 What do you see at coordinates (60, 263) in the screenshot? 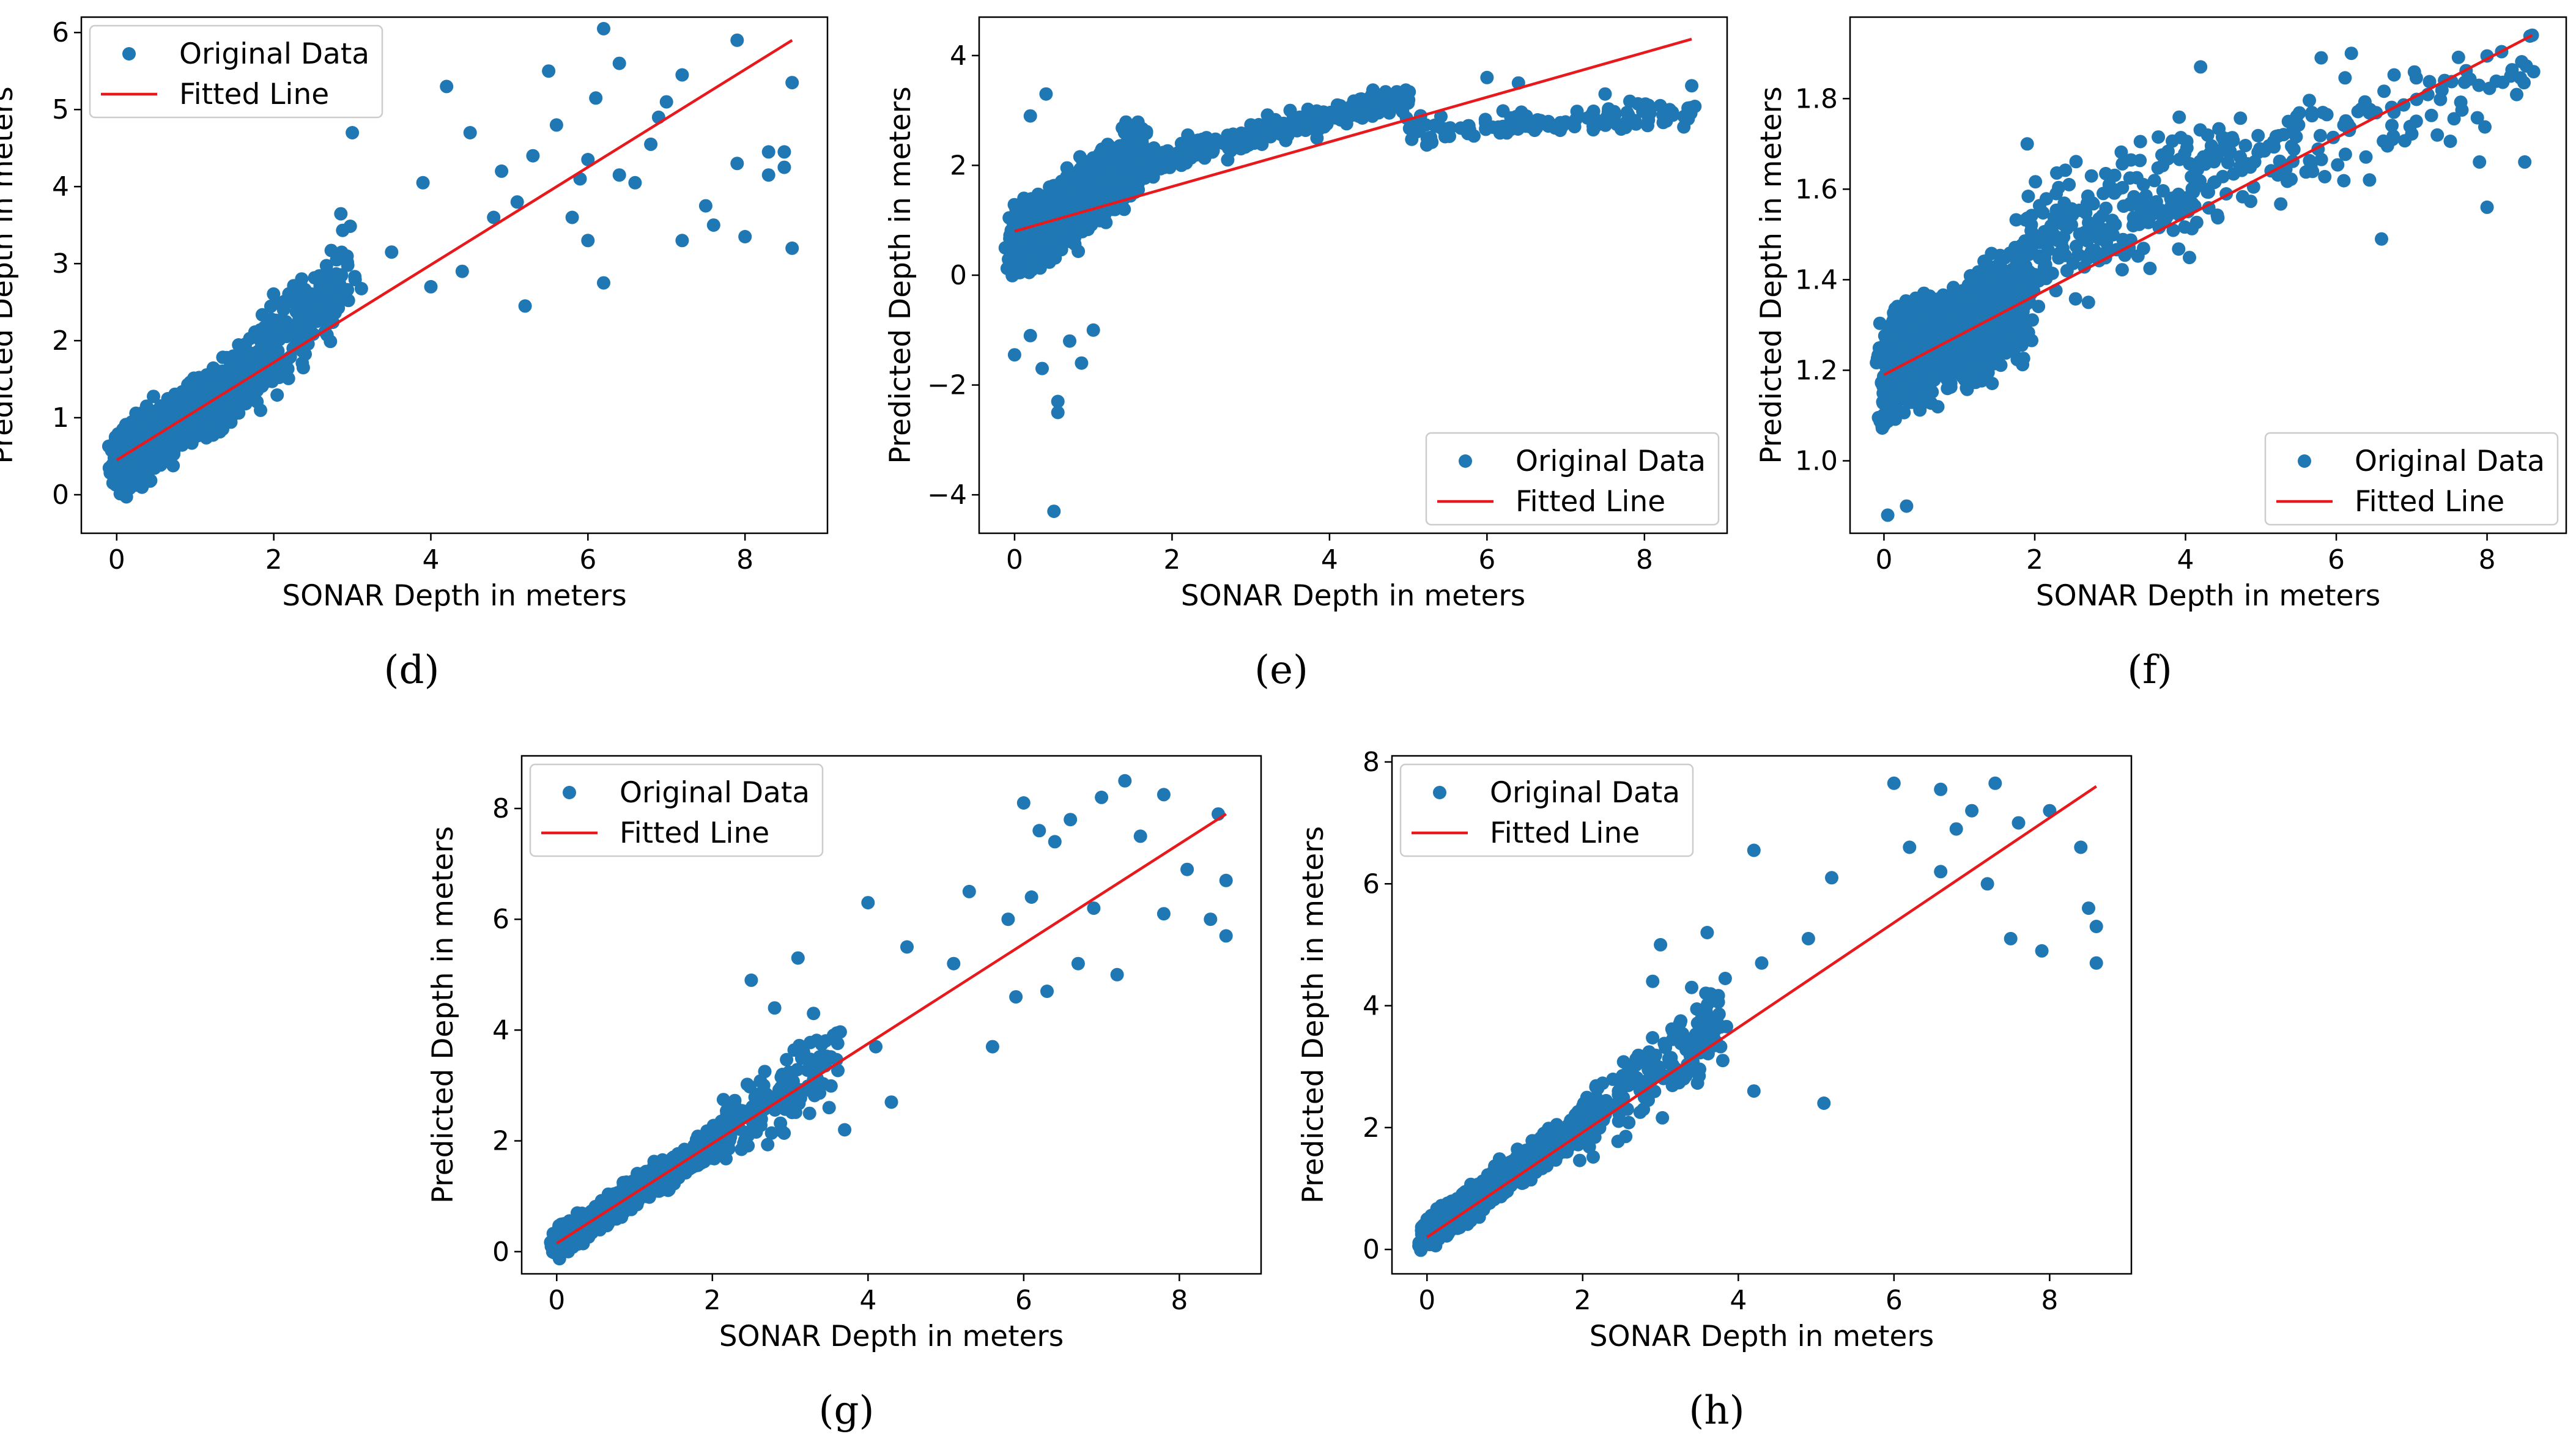
I see `y-tick-label: 3` at bounding box center [60, 263].